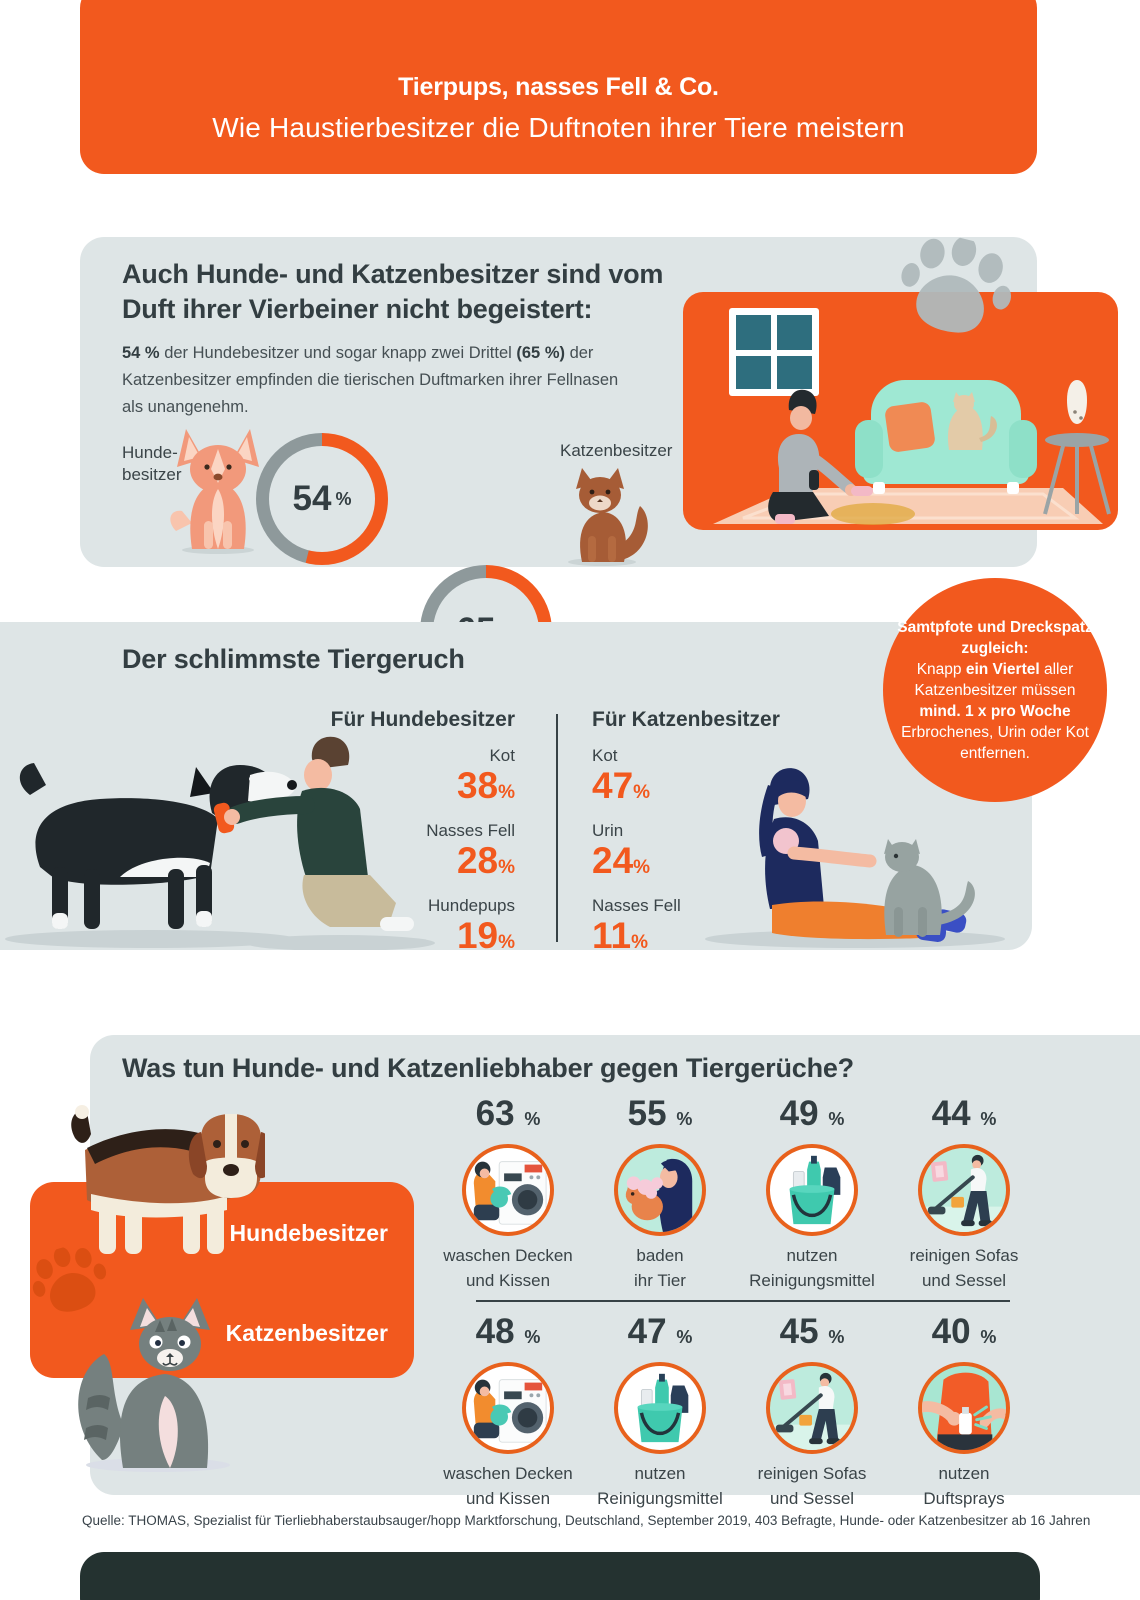 The image size is (1140, 1600). What do you see at coordinates (214, 491) in the screenshot?
I see `dog-illustration` at bounding box center [214, 491].